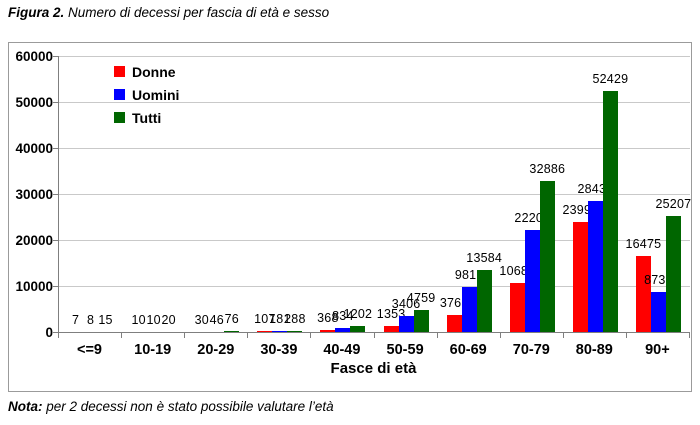 This screenshot has width=700, height=425. Describe the element at coordinates (594, 350) in the screenshot. I see `x-axis-category-label: 80-89` at that location.